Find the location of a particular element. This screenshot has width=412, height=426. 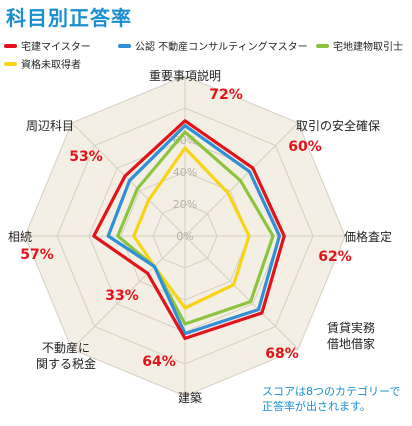

score-note: スコアは8つのカテゴリーで 正答率が出されます。 is located at coordinates (331, 399).